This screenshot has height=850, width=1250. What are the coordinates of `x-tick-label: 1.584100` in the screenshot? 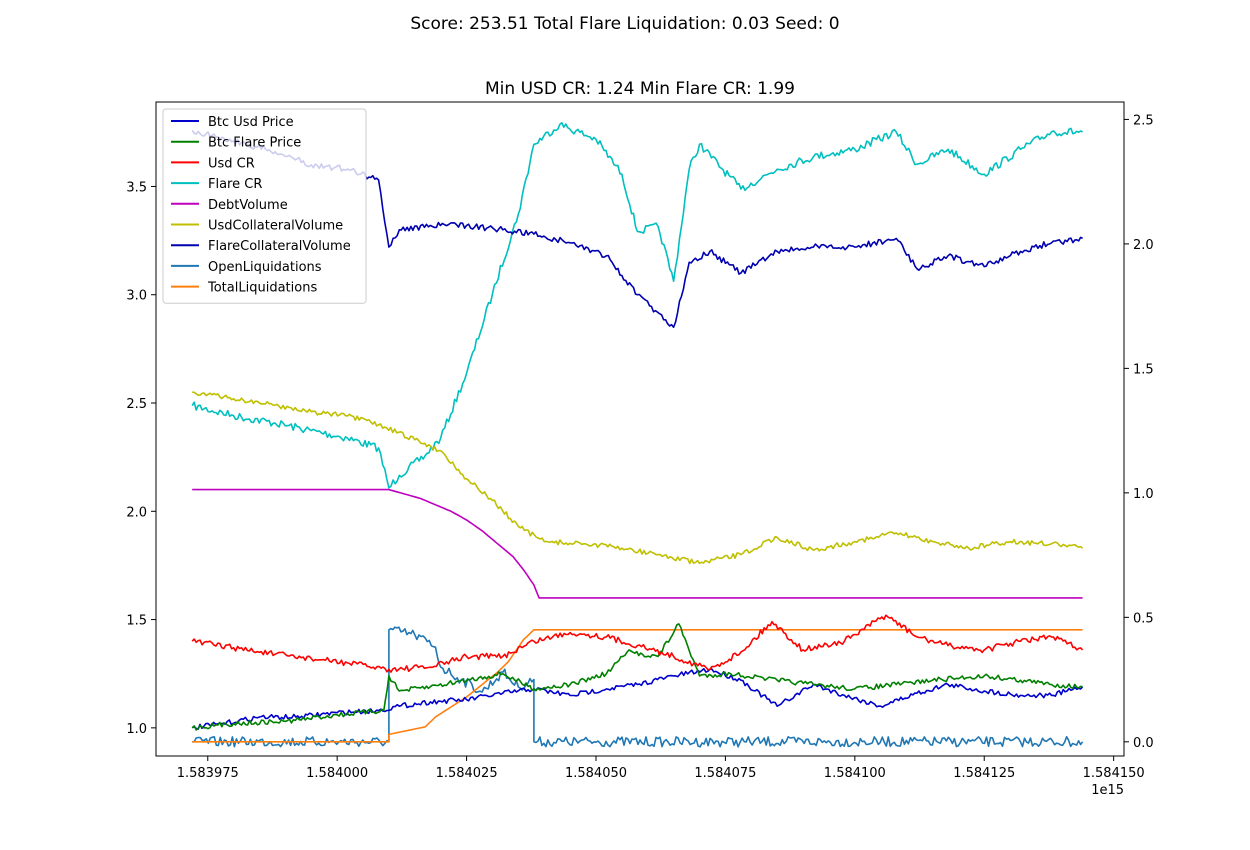 It's located at (855, 773).